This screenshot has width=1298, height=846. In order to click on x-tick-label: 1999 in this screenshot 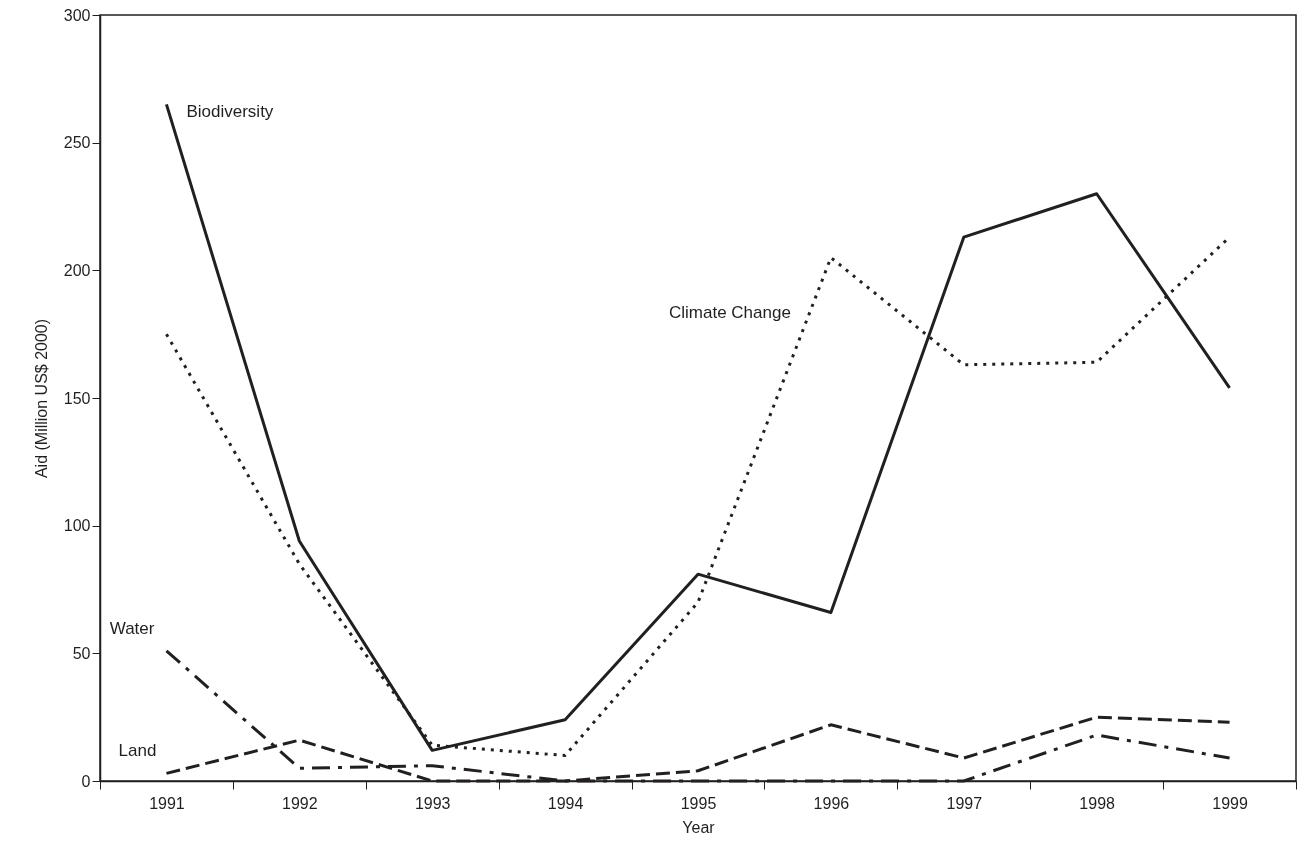, I will do `click(1230, 803)`.